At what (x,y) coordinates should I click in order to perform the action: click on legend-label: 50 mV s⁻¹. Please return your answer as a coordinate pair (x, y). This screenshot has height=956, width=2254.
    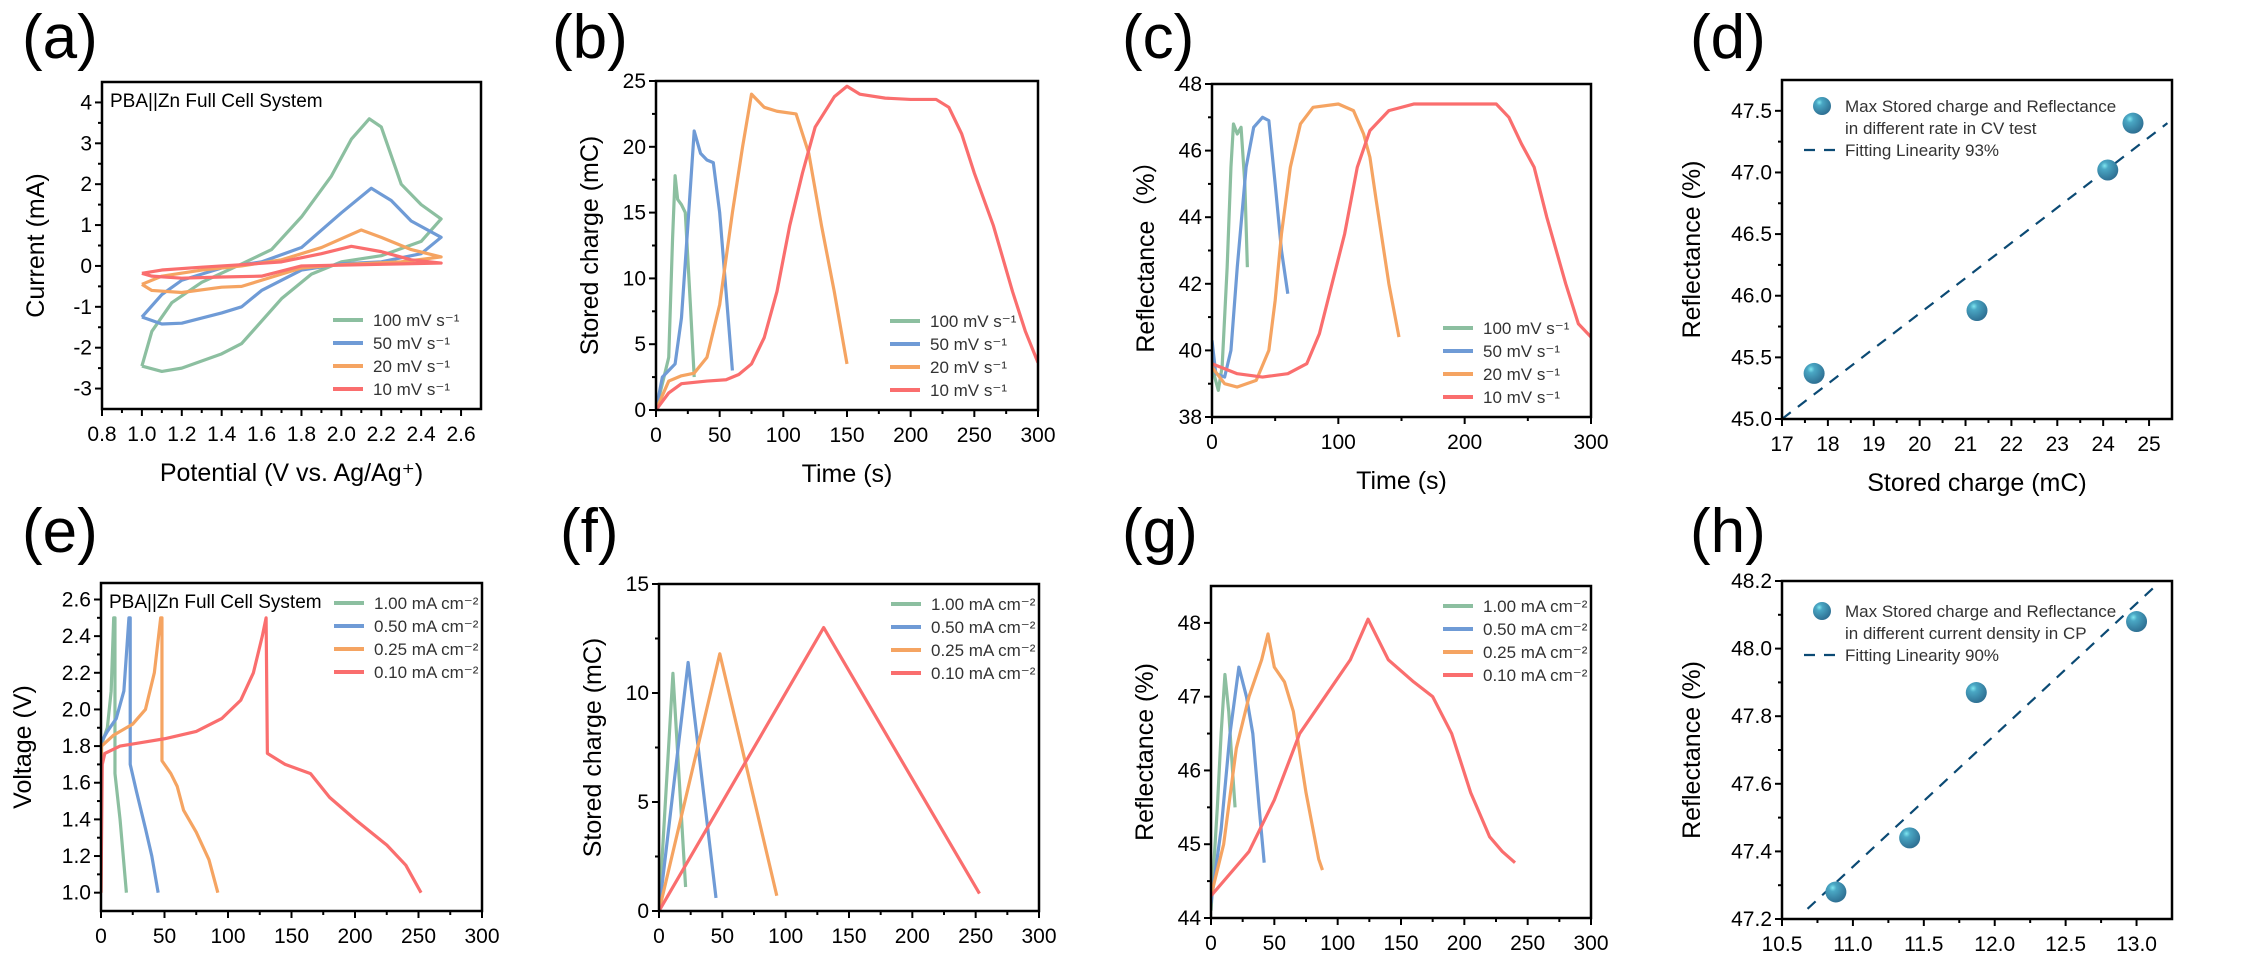
    Looking at the image, I should click on (968, 344).